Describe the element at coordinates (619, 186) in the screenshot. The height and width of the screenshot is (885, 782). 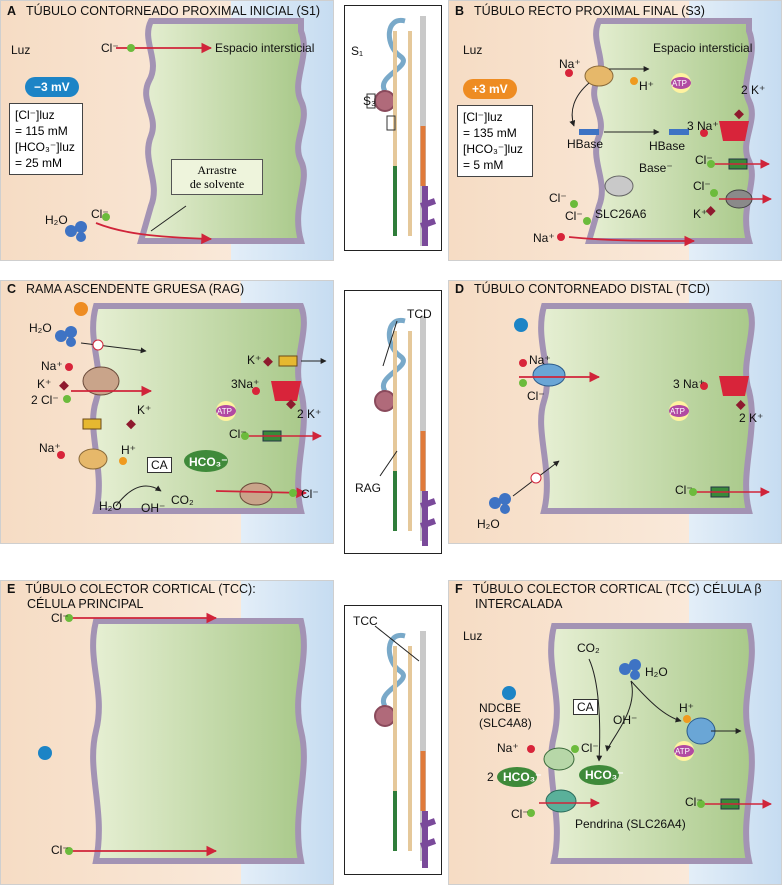
I see `slc26a6` at that location.